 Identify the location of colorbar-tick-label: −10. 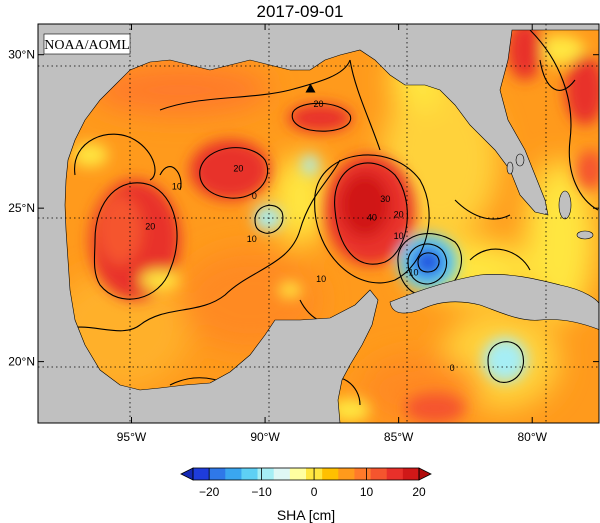
(261, 492).